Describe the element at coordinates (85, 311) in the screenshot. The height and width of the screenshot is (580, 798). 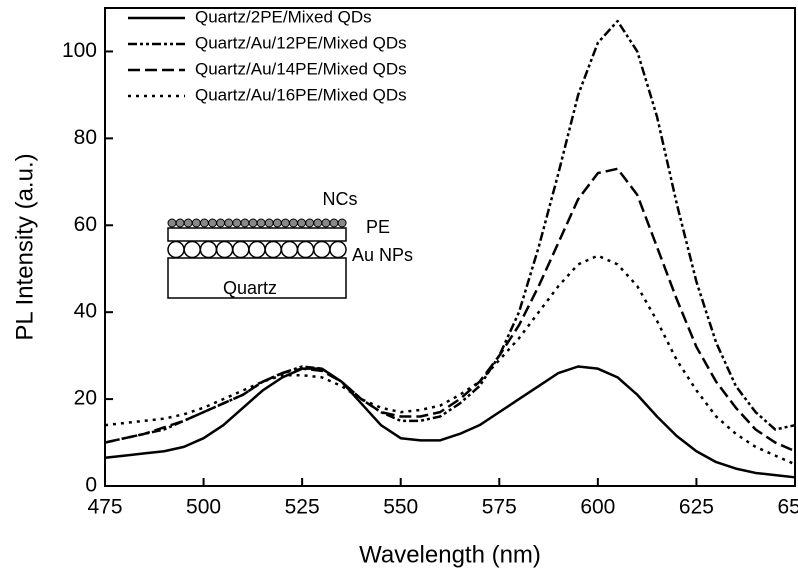
I see `y-tick-label: 40` at that location.